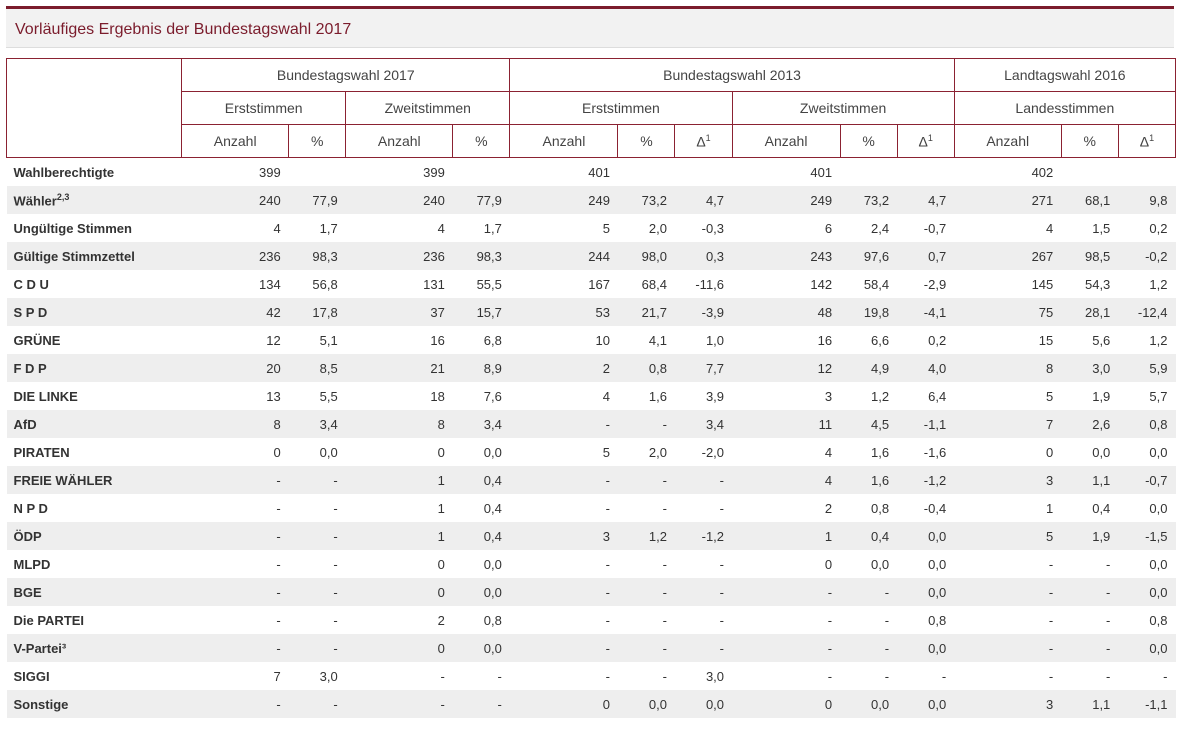  What do you see at coordinates (869, 200) in the screenshot?
I see `table-cell: 73,2` at bounding box center [869, 200].